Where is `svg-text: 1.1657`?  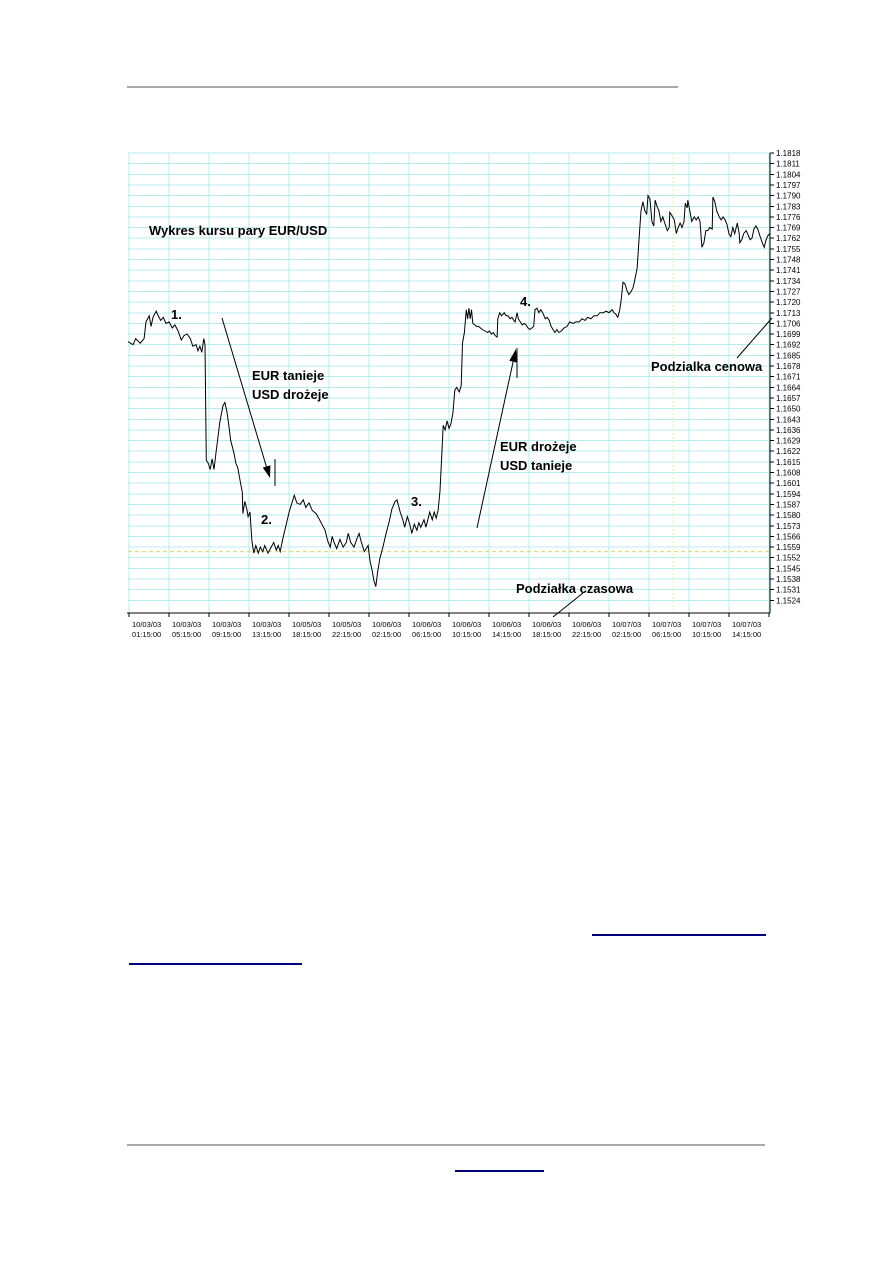 svg-text: 1.1657 is located at coordinates (788, 398).